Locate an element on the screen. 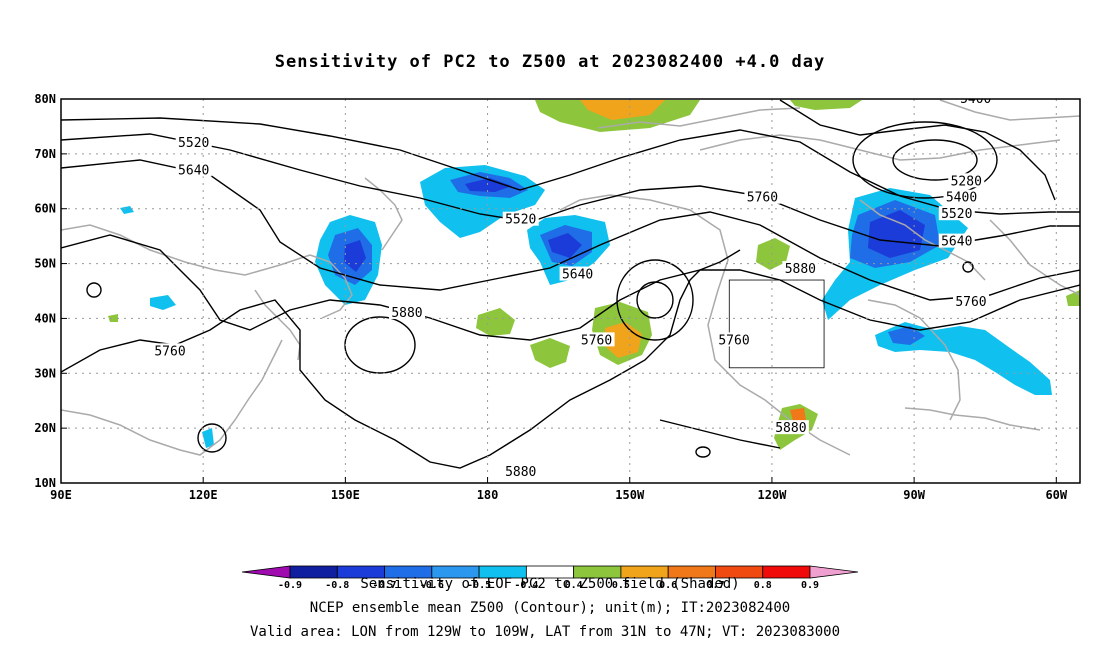 Image resolution: width=1100 pixels, height=654 pixels. y-tick-label: 20N is located at coordinates (45, 428).